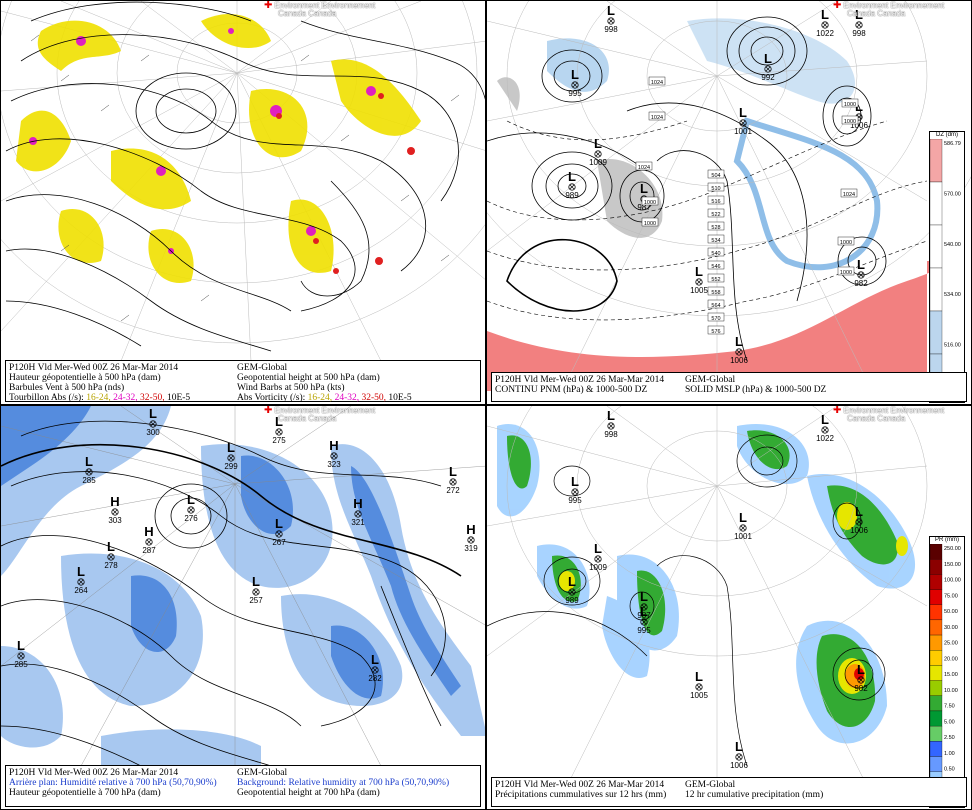 Image resolution: width=972 pixels, height=810 pixels. I want to click on dz-scale-swatch, so click(936, 160).